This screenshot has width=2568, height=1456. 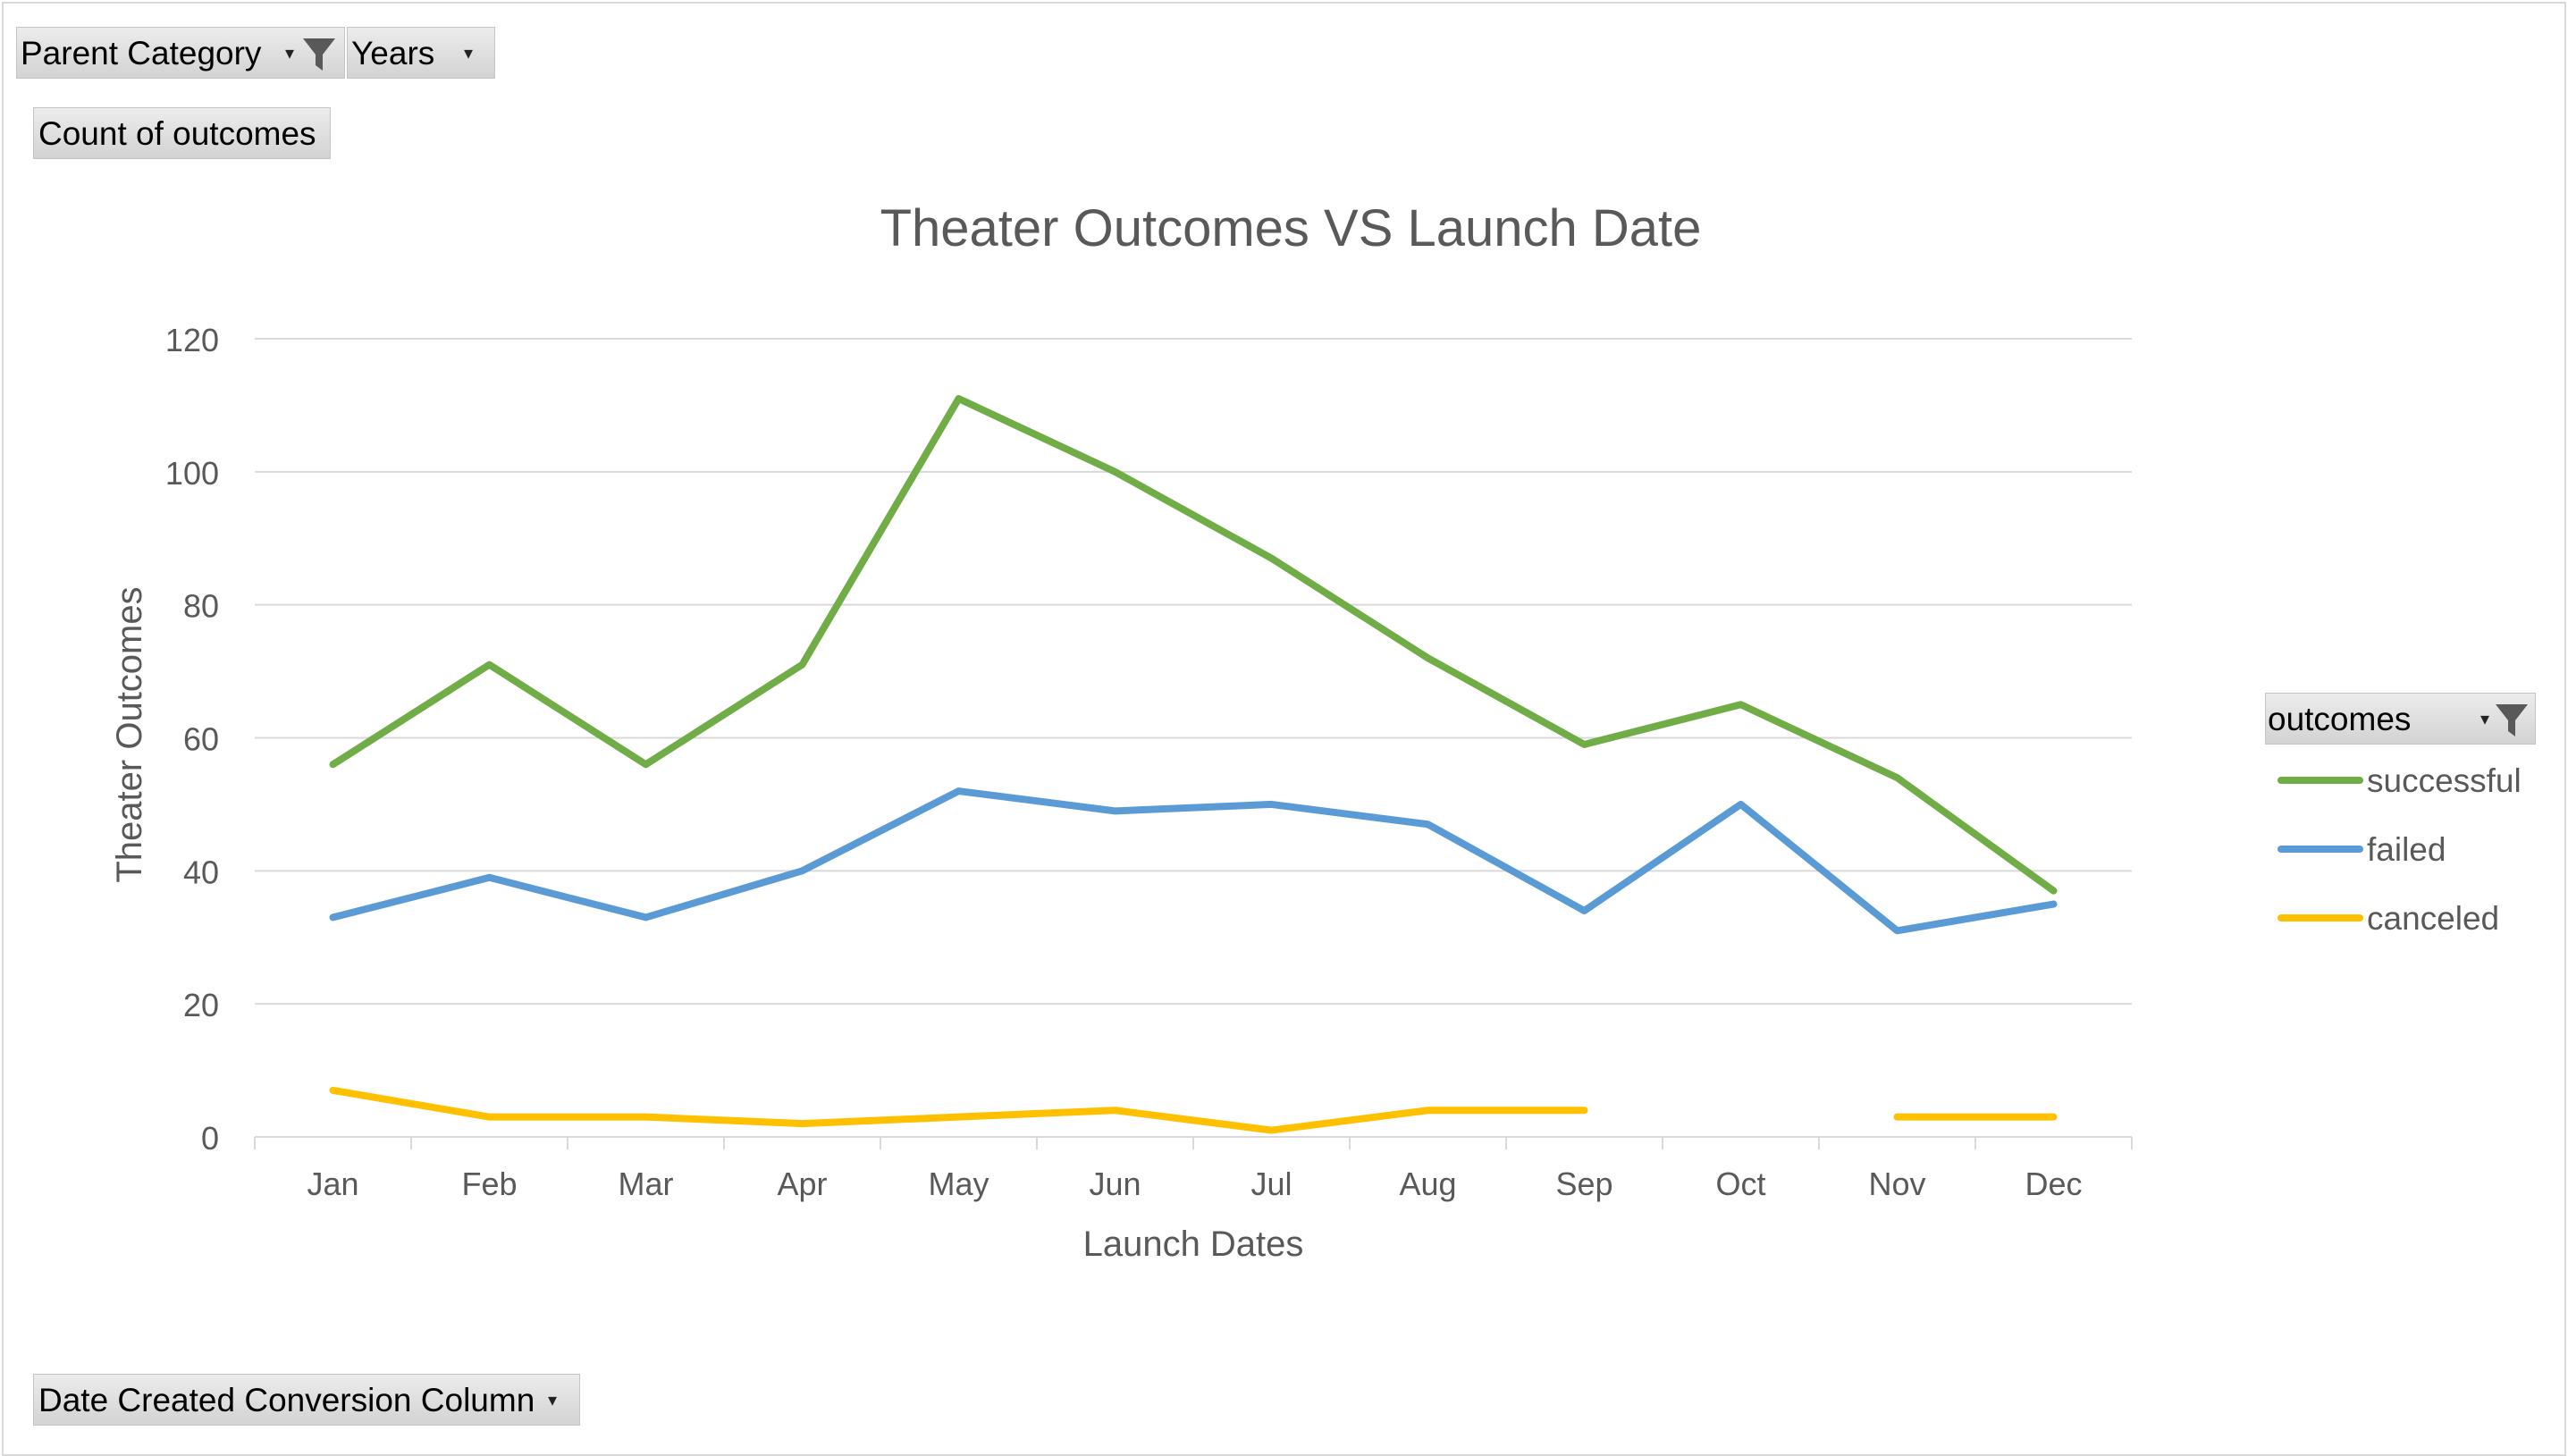 I want to click on y-tick-label: 100, so click(x=192, y=473).